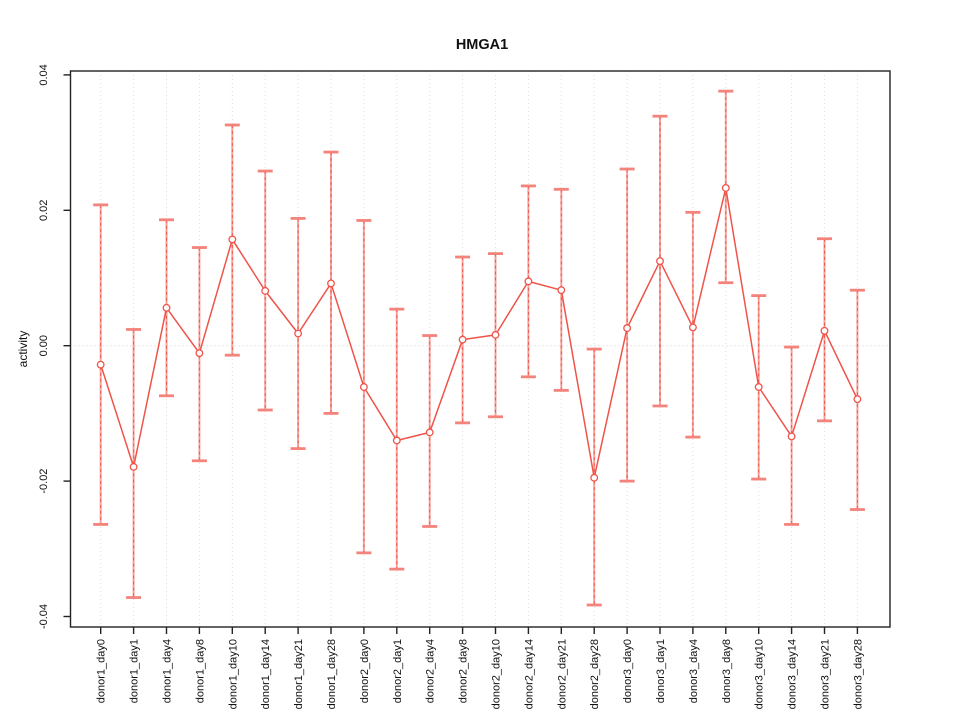 Image resolution: width=960 pixels, height=720 pixels. I want to click on x-tick-label: donor2_day0, so click(365, 671).